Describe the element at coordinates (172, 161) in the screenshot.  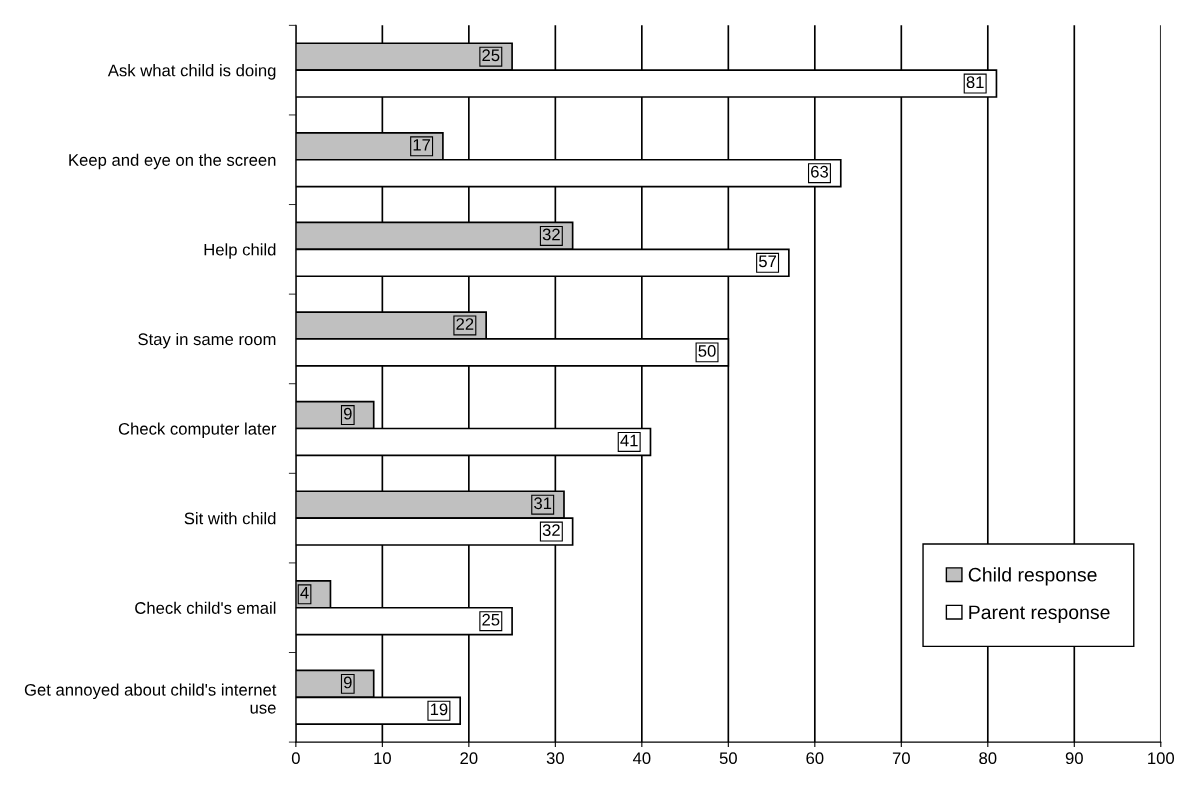
I see `y-tick-label: Keep and eye on the screen` at that location.